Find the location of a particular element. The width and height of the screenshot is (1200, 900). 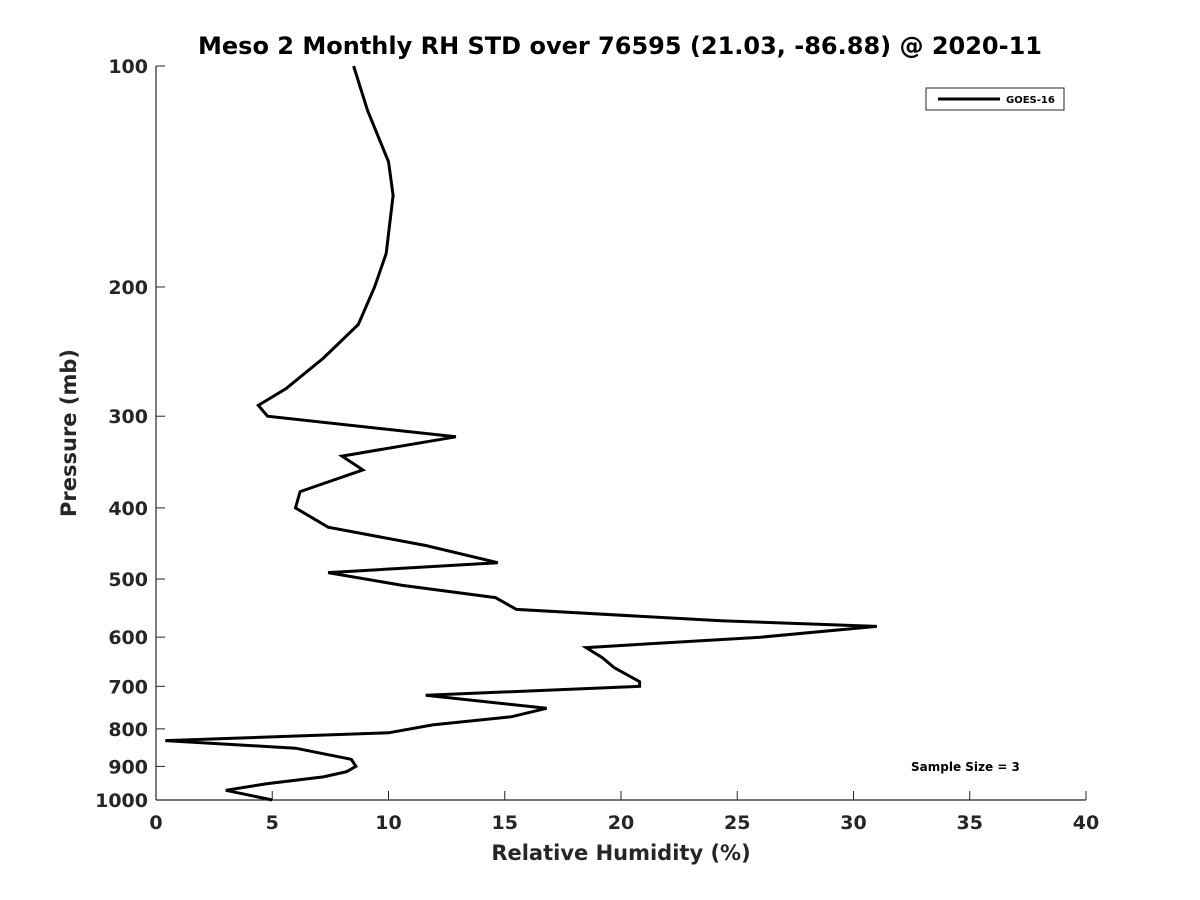

x-tick-label: 20 is located at coordinates (621, 823).